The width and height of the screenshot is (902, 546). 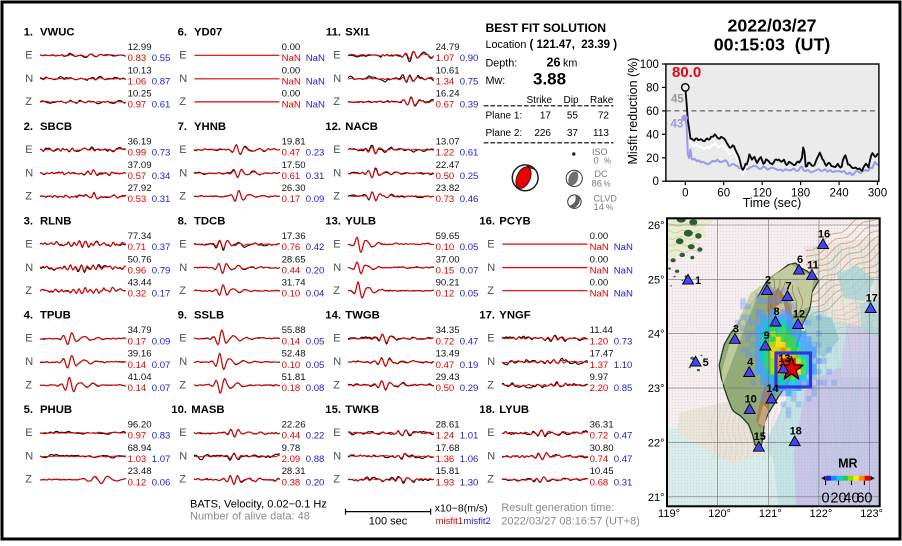 What do you see at coordinates (291, 247) in the screenshot?
I see `svg-text: 0.76` at bounding box center [291, 247].